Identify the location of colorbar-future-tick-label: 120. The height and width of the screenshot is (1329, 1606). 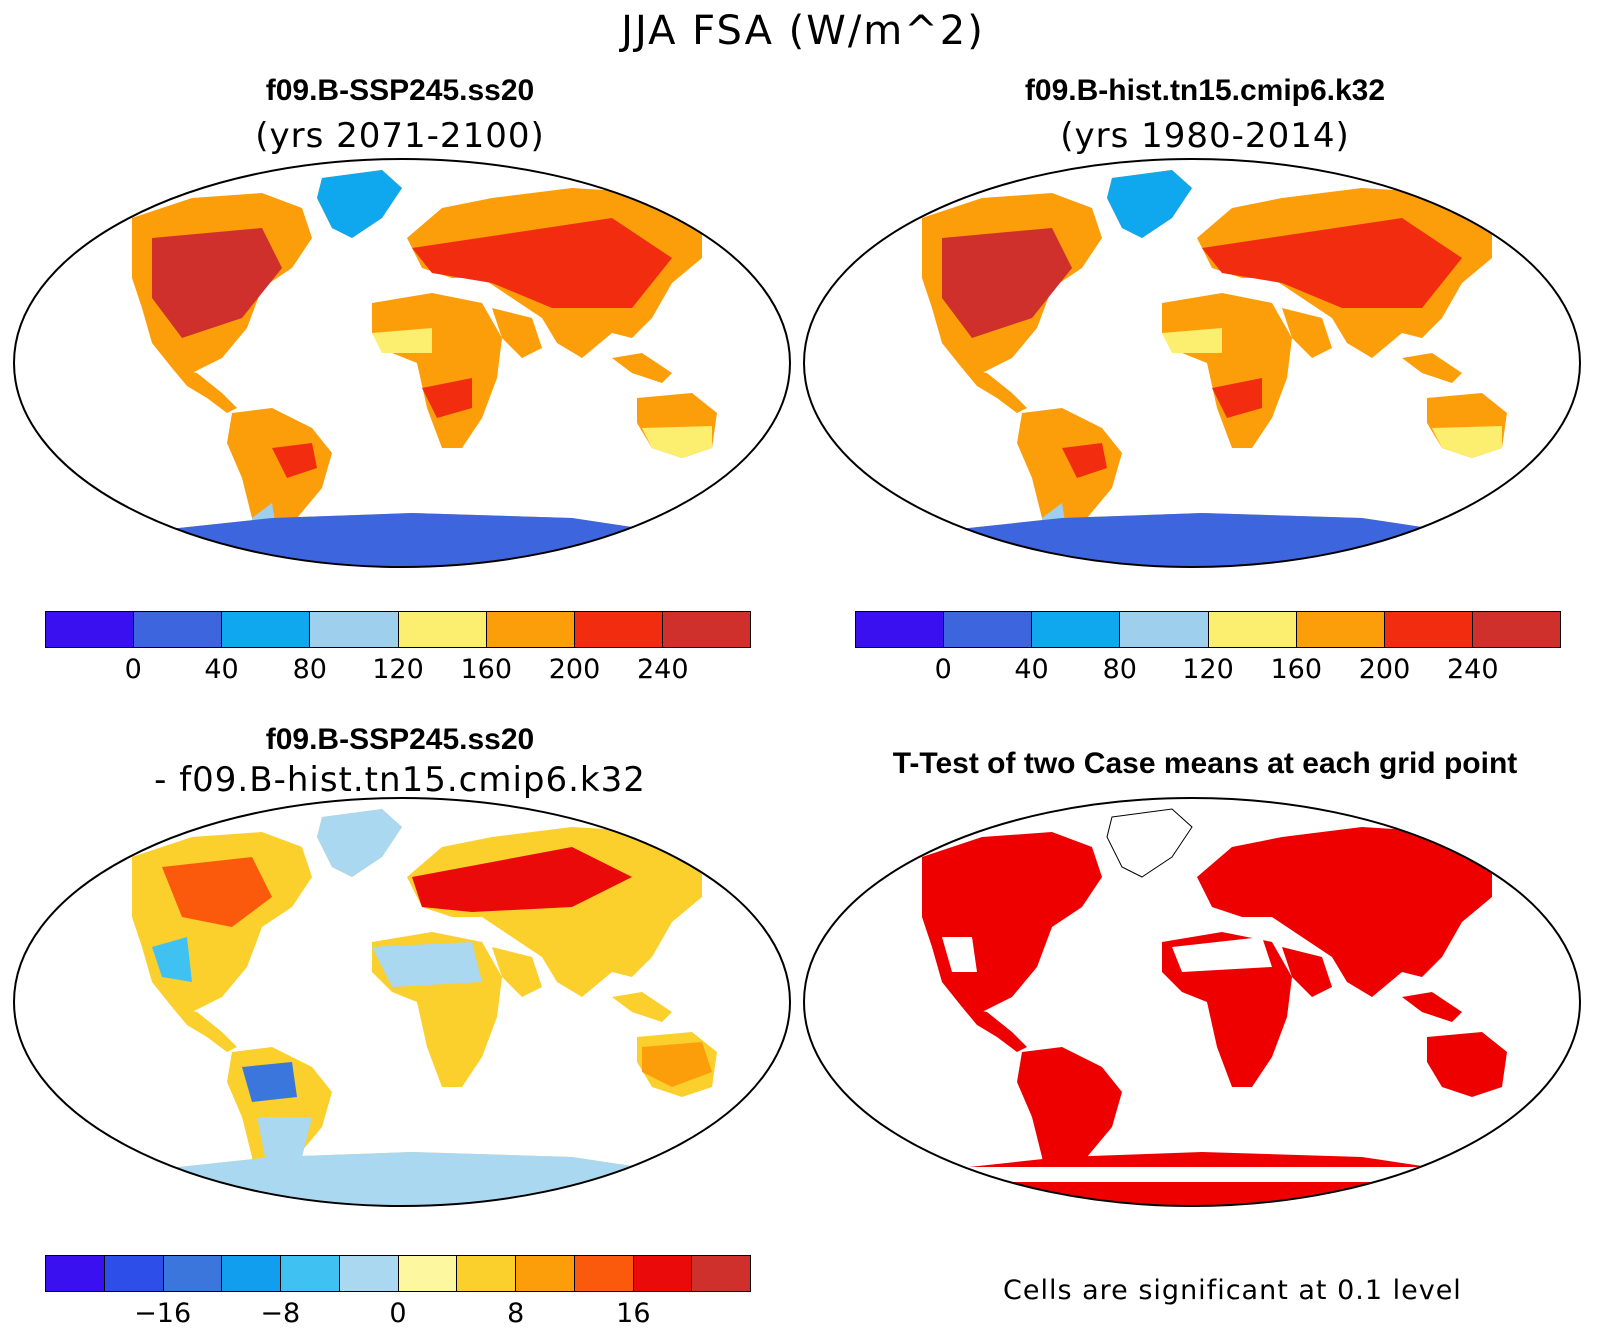
(398, 669).